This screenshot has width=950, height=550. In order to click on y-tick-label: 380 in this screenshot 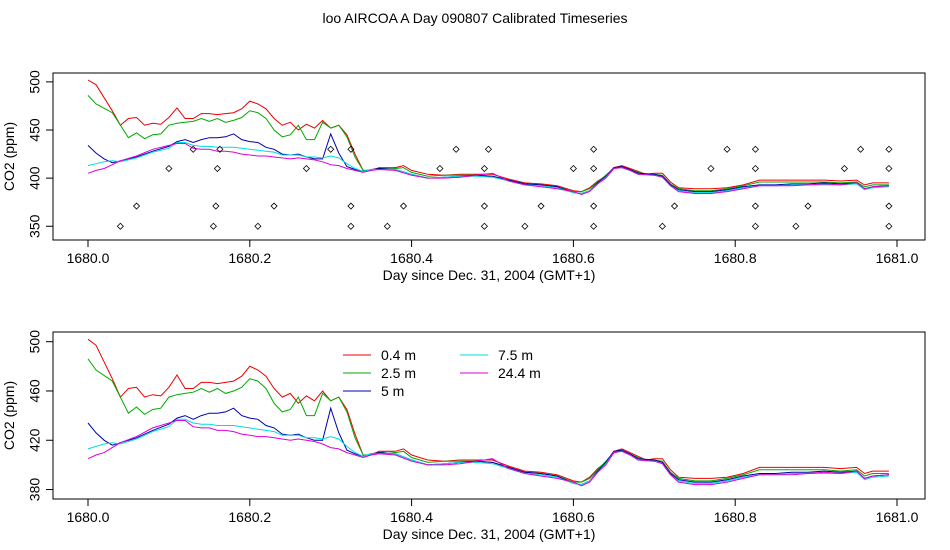, I will do `click(35, 490)`.